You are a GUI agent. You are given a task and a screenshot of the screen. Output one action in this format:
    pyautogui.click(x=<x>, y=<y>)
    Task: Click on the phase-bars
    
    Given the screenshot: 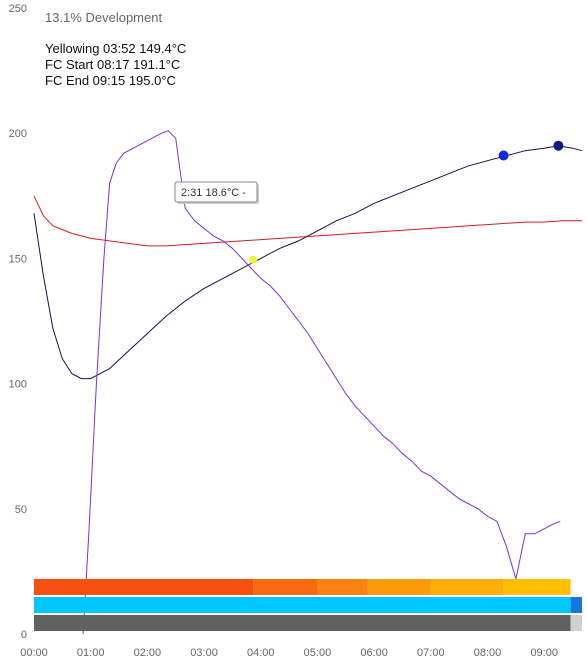 What is the action you would take?
    pyautogui.click(x=308, y=605)
    